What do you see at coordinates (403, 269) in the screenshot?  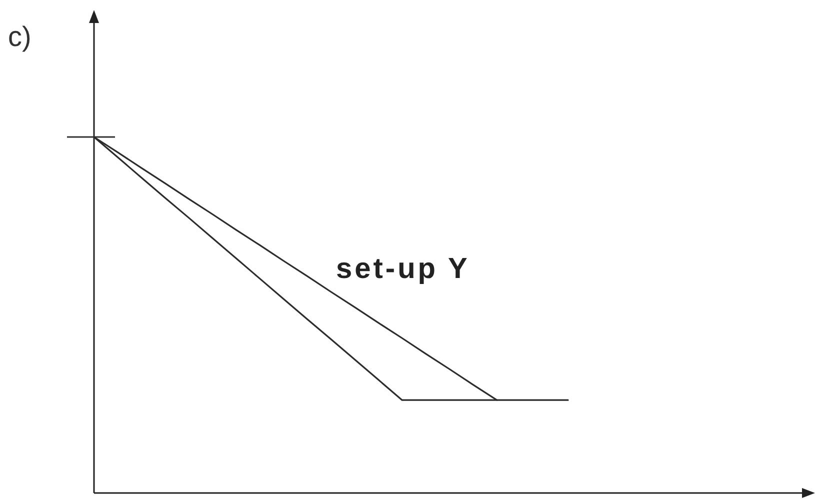 I see `annotation: set-up Y` at bounding box center [403, 269].